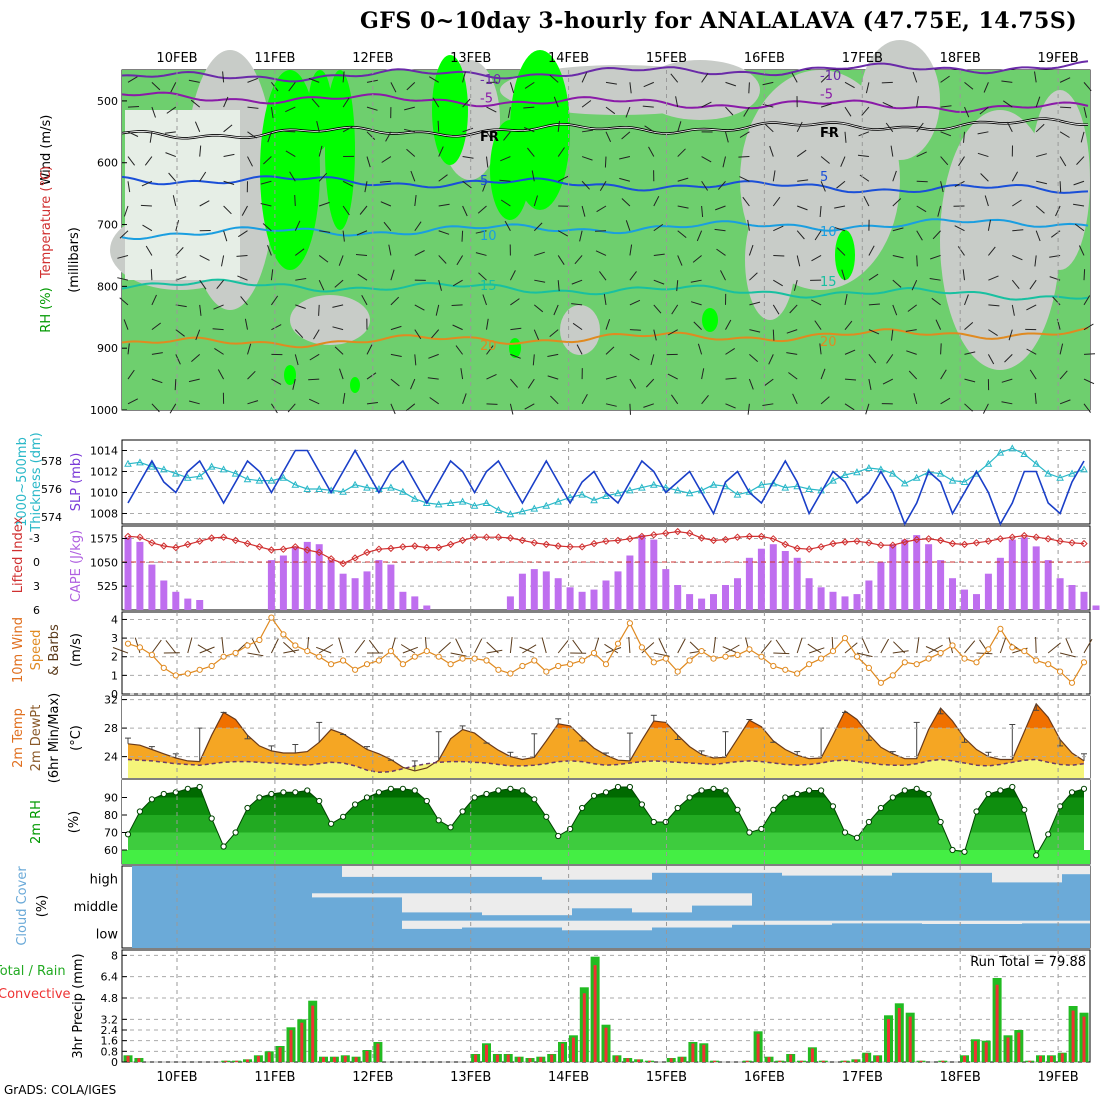 This screenshot has width=1100, height=1100. I want to click on contour-label: FR, so click(829, 133).